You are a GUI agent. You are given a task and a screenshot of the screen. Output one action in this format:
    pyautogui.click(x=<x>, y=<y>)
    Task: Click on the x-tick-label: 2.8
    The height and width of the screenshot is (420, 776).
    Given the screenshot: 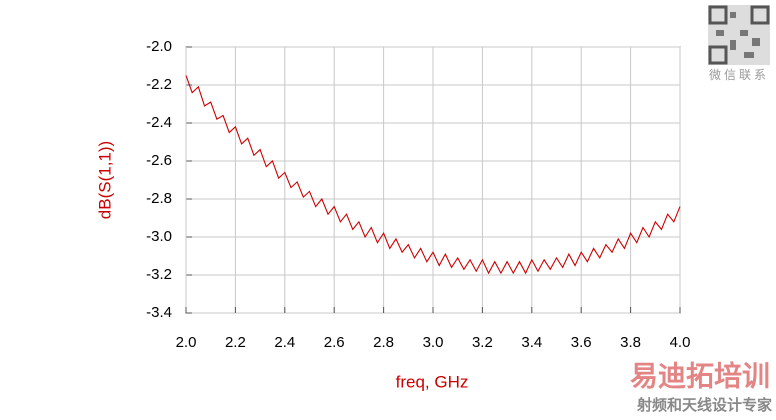 What is the action you would take?
    pyautogui.click(x=383, y=342)
    